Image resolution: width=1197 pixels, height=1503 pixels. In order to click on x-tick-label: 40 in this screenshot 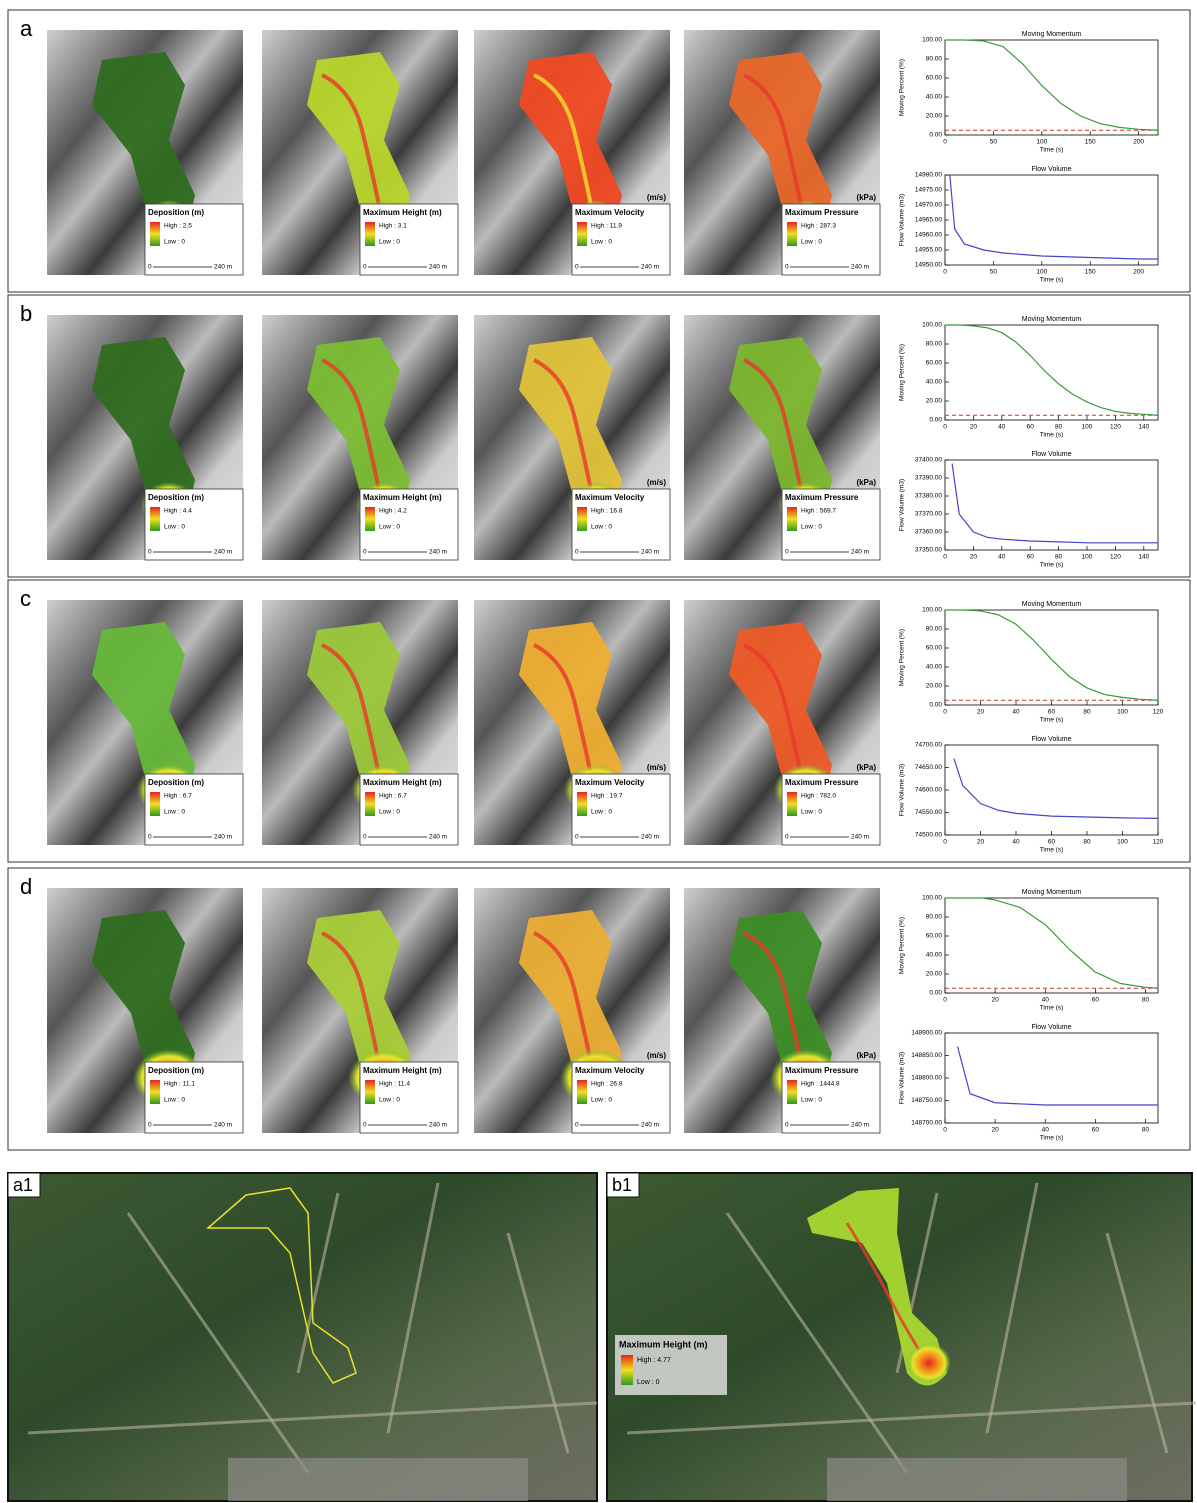, I will do `click(1002, 557)`.